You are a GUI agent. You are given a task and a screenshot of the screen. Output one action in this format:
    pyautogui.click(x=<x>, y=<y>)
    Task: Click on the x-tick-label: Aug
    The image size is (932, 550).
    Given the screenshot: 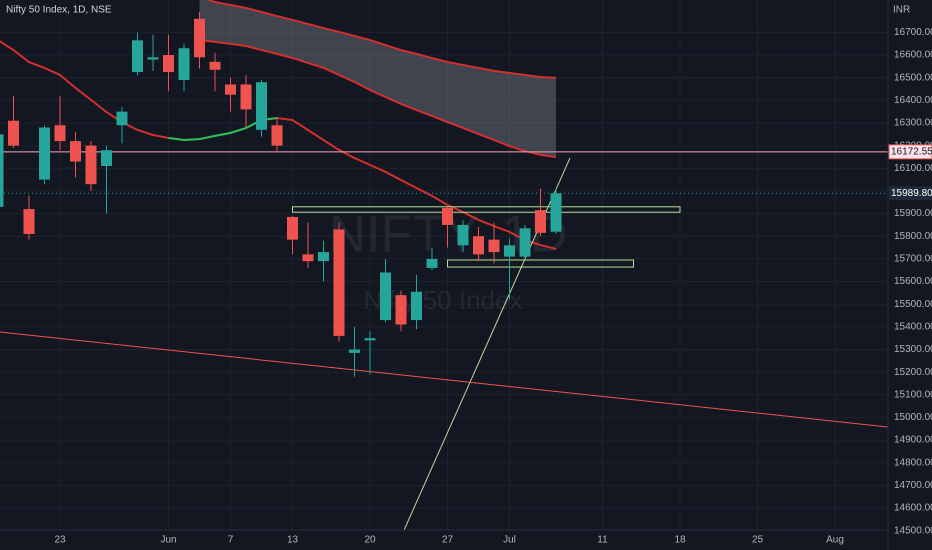 What is the action you would take?
    pyautogui.click(x=835, y=540)
    